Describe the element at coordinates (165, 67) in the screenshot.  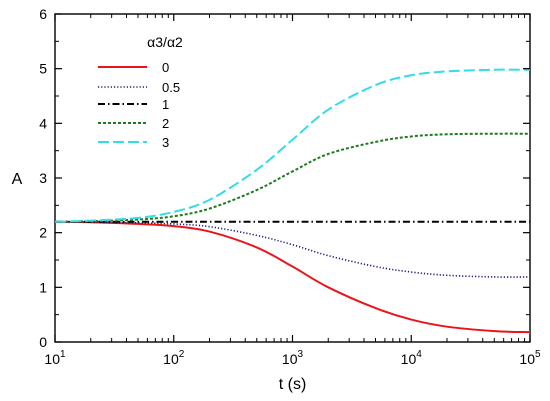
I see `legend-label: 0` at that location.